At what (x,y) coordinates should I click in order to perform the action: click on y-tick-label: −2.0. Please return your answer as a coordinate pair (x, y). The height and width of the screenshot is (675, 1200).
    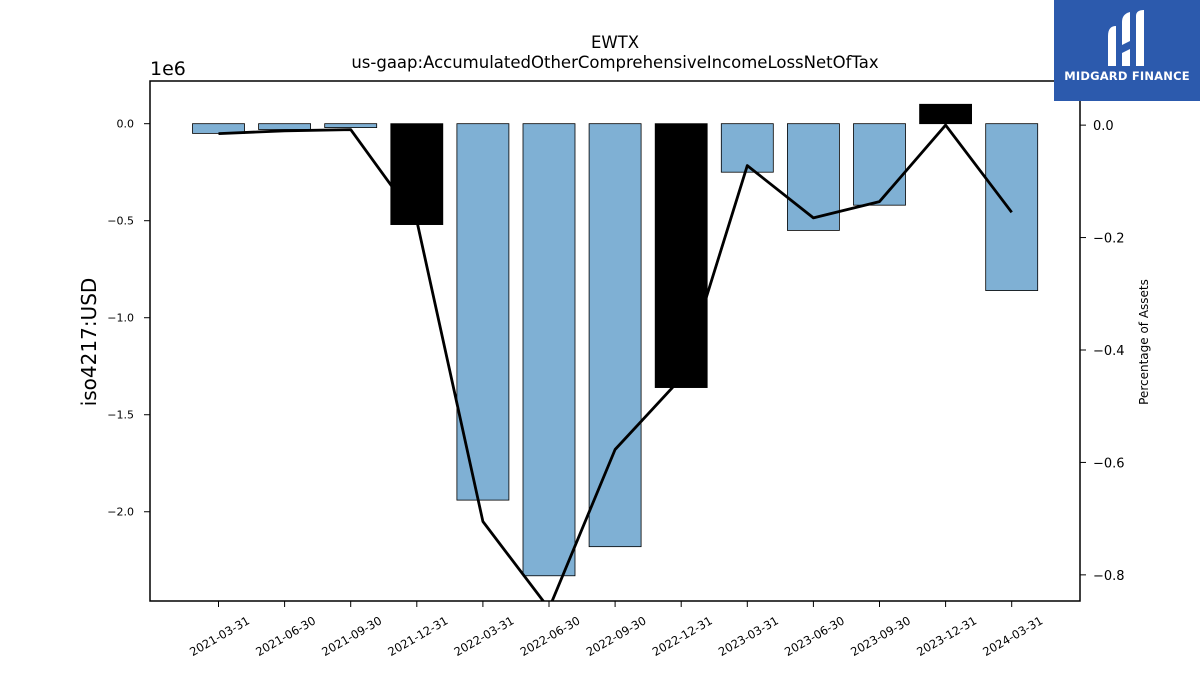
    Looking at the image, I should click on (120, 512).